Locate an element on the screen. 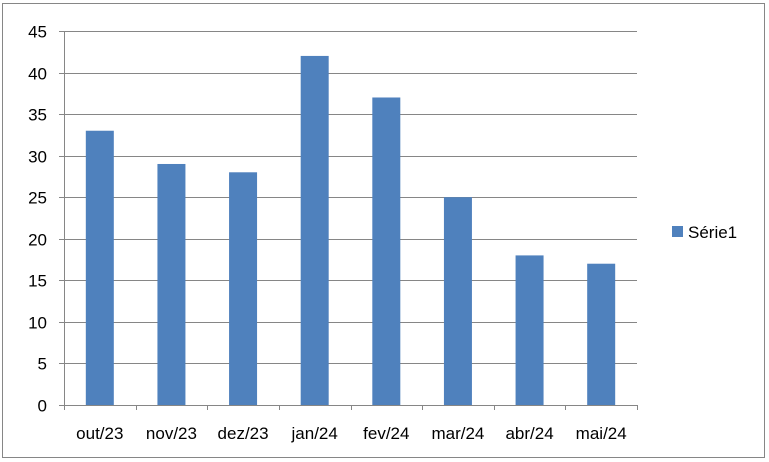 This screenshot has height=462, width=769. y-tick-label: 0 is located at coordinates (42, 406).